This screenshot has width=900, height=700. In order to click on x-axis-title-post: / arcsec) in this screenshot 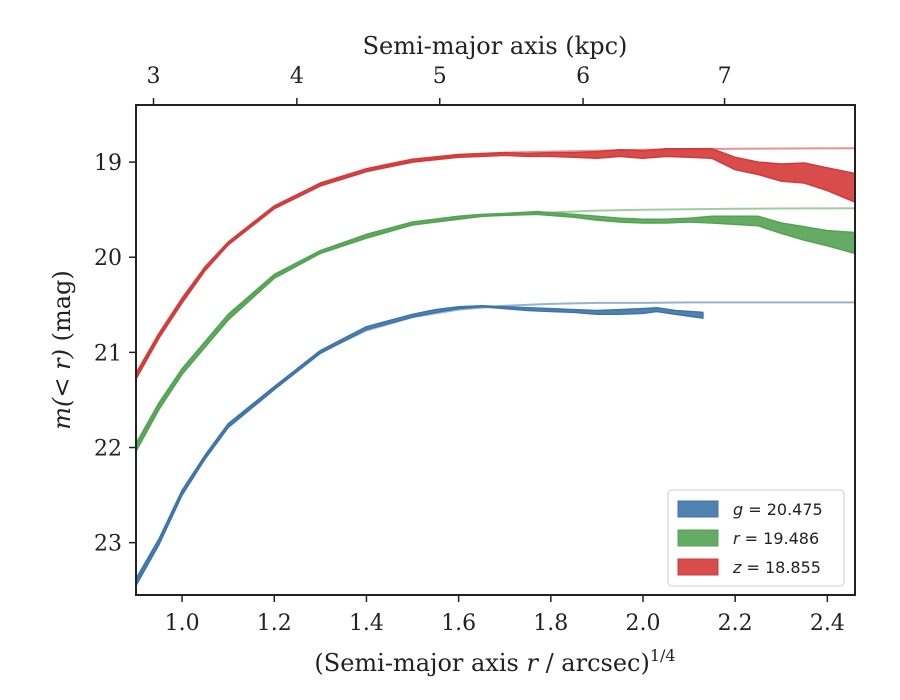, I will do `click(594, 663)`.